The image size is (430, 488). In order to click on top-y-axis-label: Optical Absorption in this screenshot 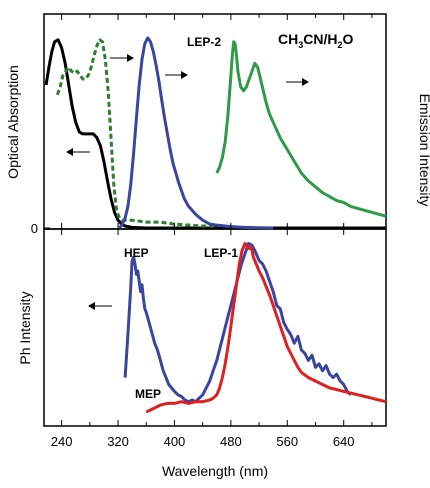, I will do `click(13, 122)`.